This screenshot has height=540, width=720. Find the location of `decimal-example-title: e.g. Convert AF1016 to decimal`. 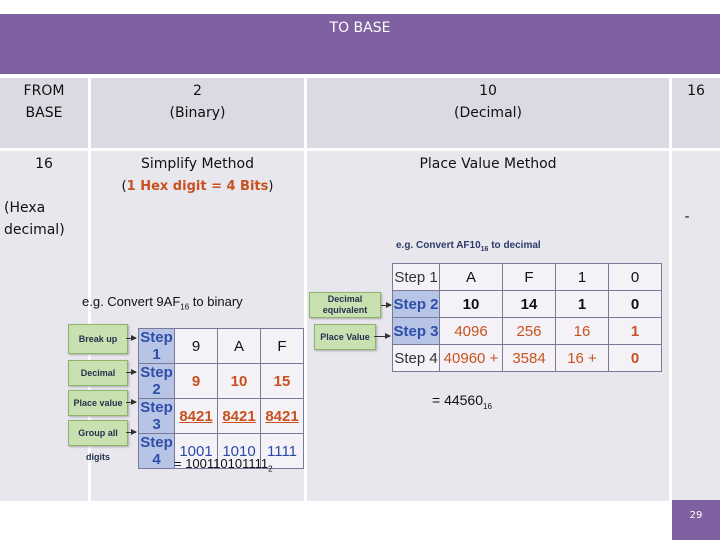

decimal-example-title: e.g. Convert AF1016 to decimal is located at coordinates (468, 246).